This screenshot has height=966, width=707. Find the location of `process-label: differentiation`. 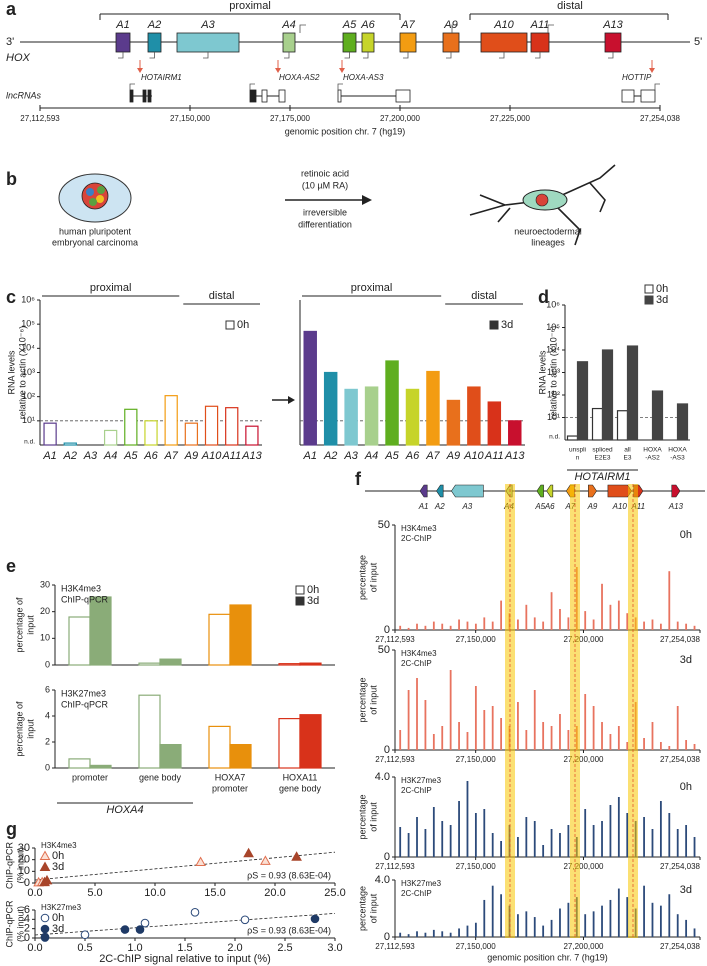

process-label: differentiation is located at coordinates (325, 224).